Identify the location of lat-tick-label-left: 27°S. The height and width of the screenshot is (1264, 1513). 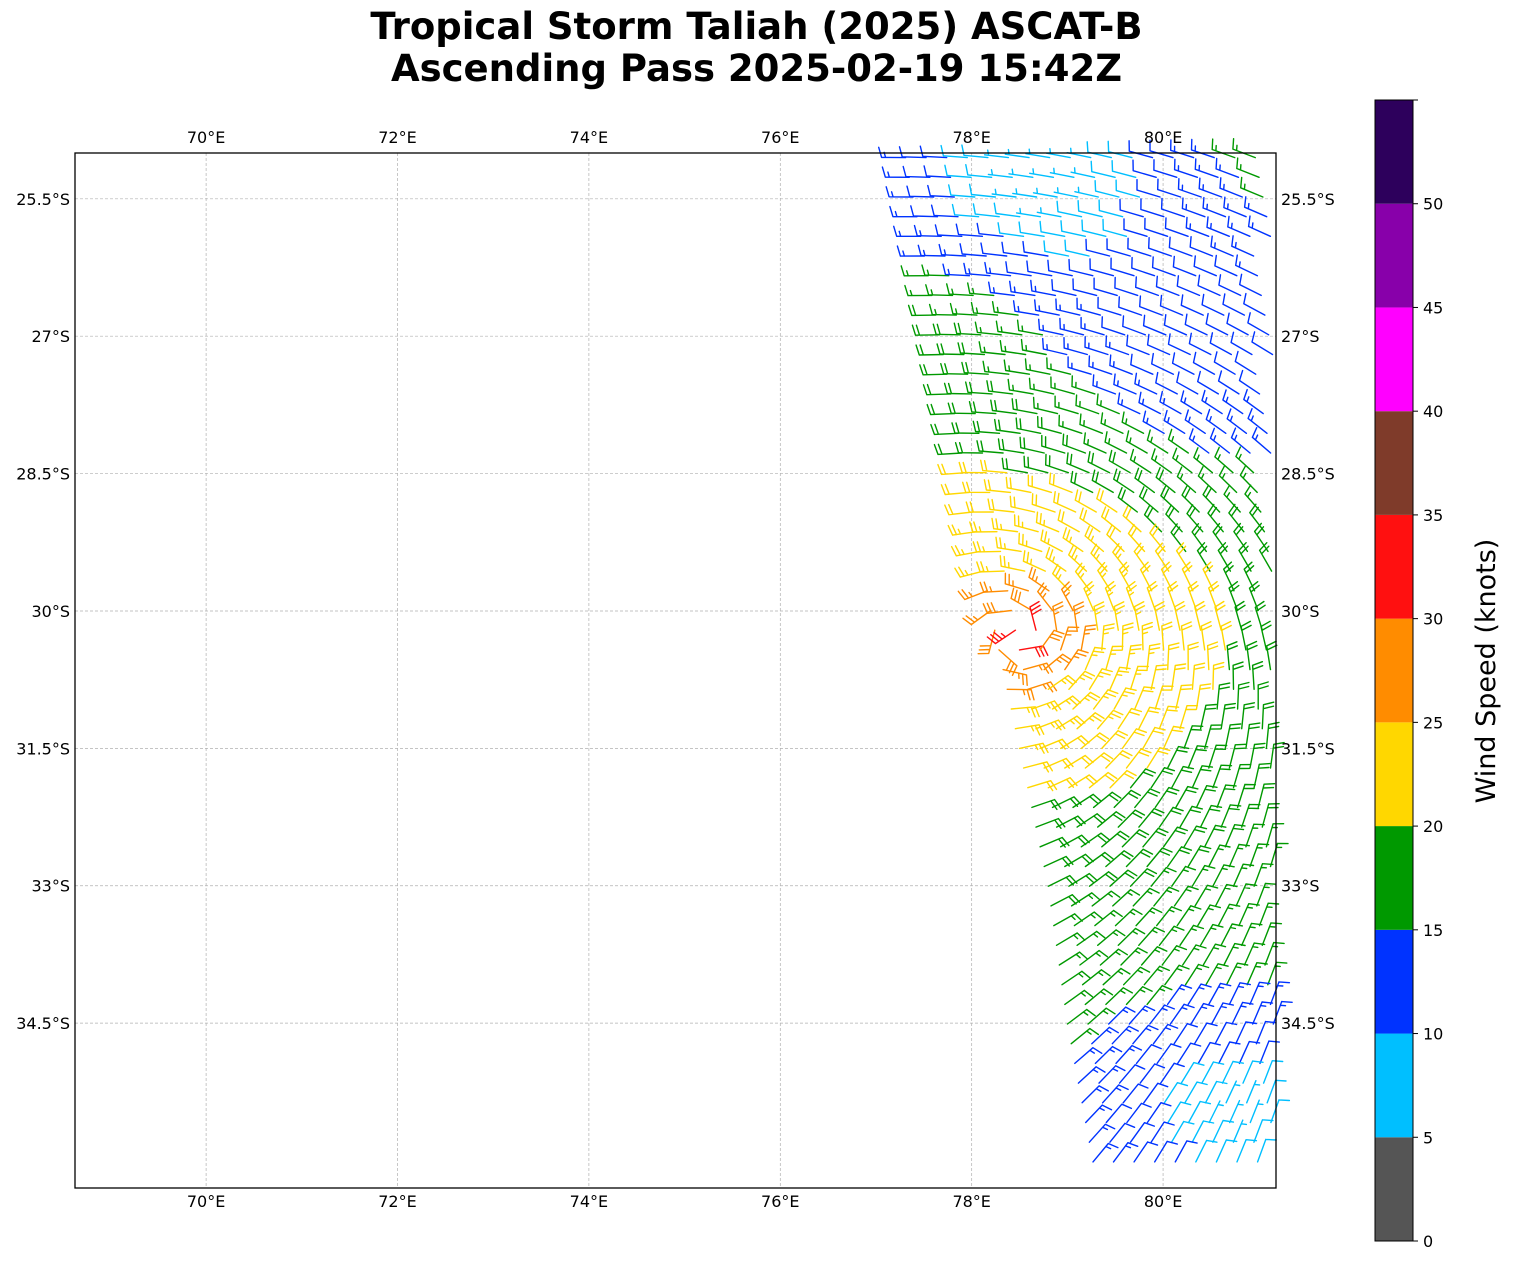
(50, 336).